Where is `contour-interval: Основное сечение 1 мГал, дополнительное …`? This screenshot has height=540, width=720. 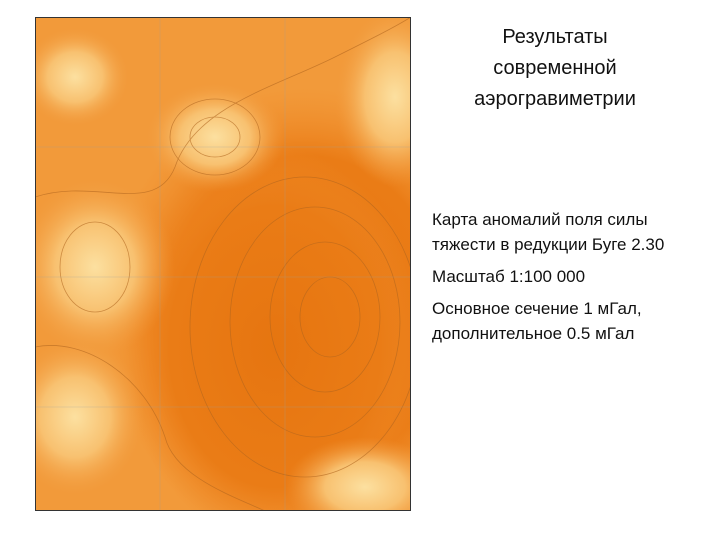 contour-interval: Основное сечение 1 мГал, дополнительное … is located at coordinates (537, 321).